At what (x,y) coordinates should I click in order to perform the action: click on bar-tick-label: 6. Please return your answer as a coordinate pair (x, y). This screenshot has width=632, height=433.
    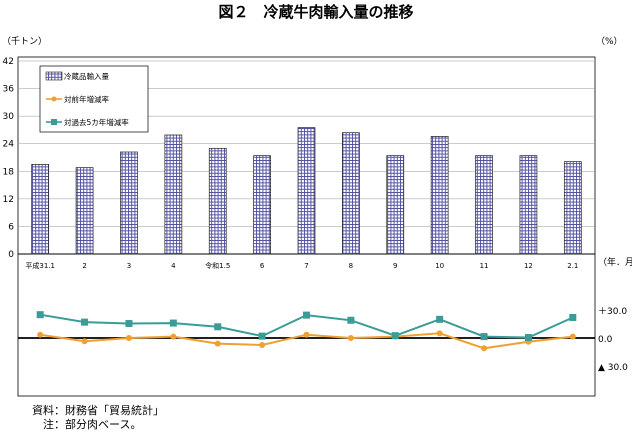
    Looking at the image, I should click on (11, 227).